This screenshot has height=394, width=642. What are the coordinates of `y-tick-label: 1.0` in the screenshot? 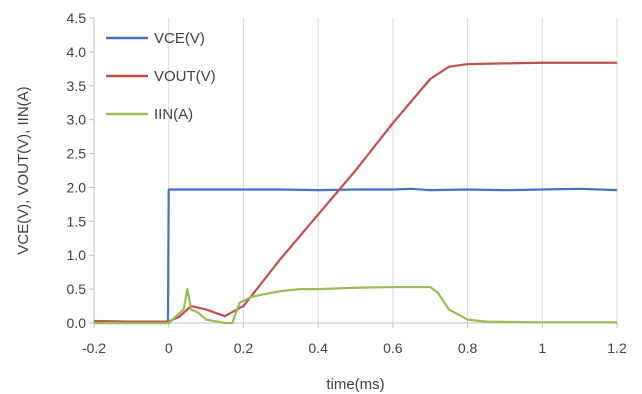 It's located at (77, 255).